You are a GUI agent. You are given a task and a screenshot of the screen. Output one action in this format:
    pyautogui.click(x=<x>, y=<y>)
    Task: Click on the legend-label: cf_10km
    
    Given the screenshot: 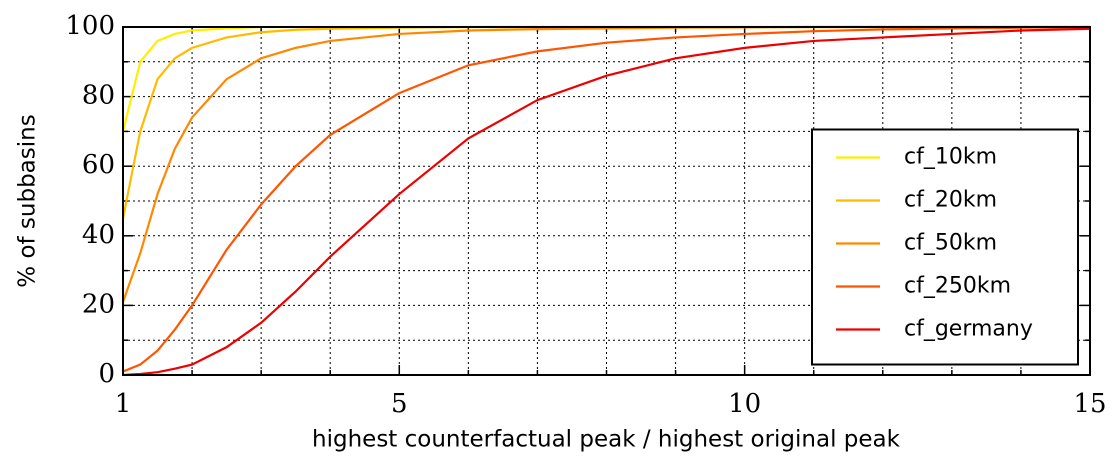 What is the action you would take?
    pyautogui.click(x=950, y=157)
    